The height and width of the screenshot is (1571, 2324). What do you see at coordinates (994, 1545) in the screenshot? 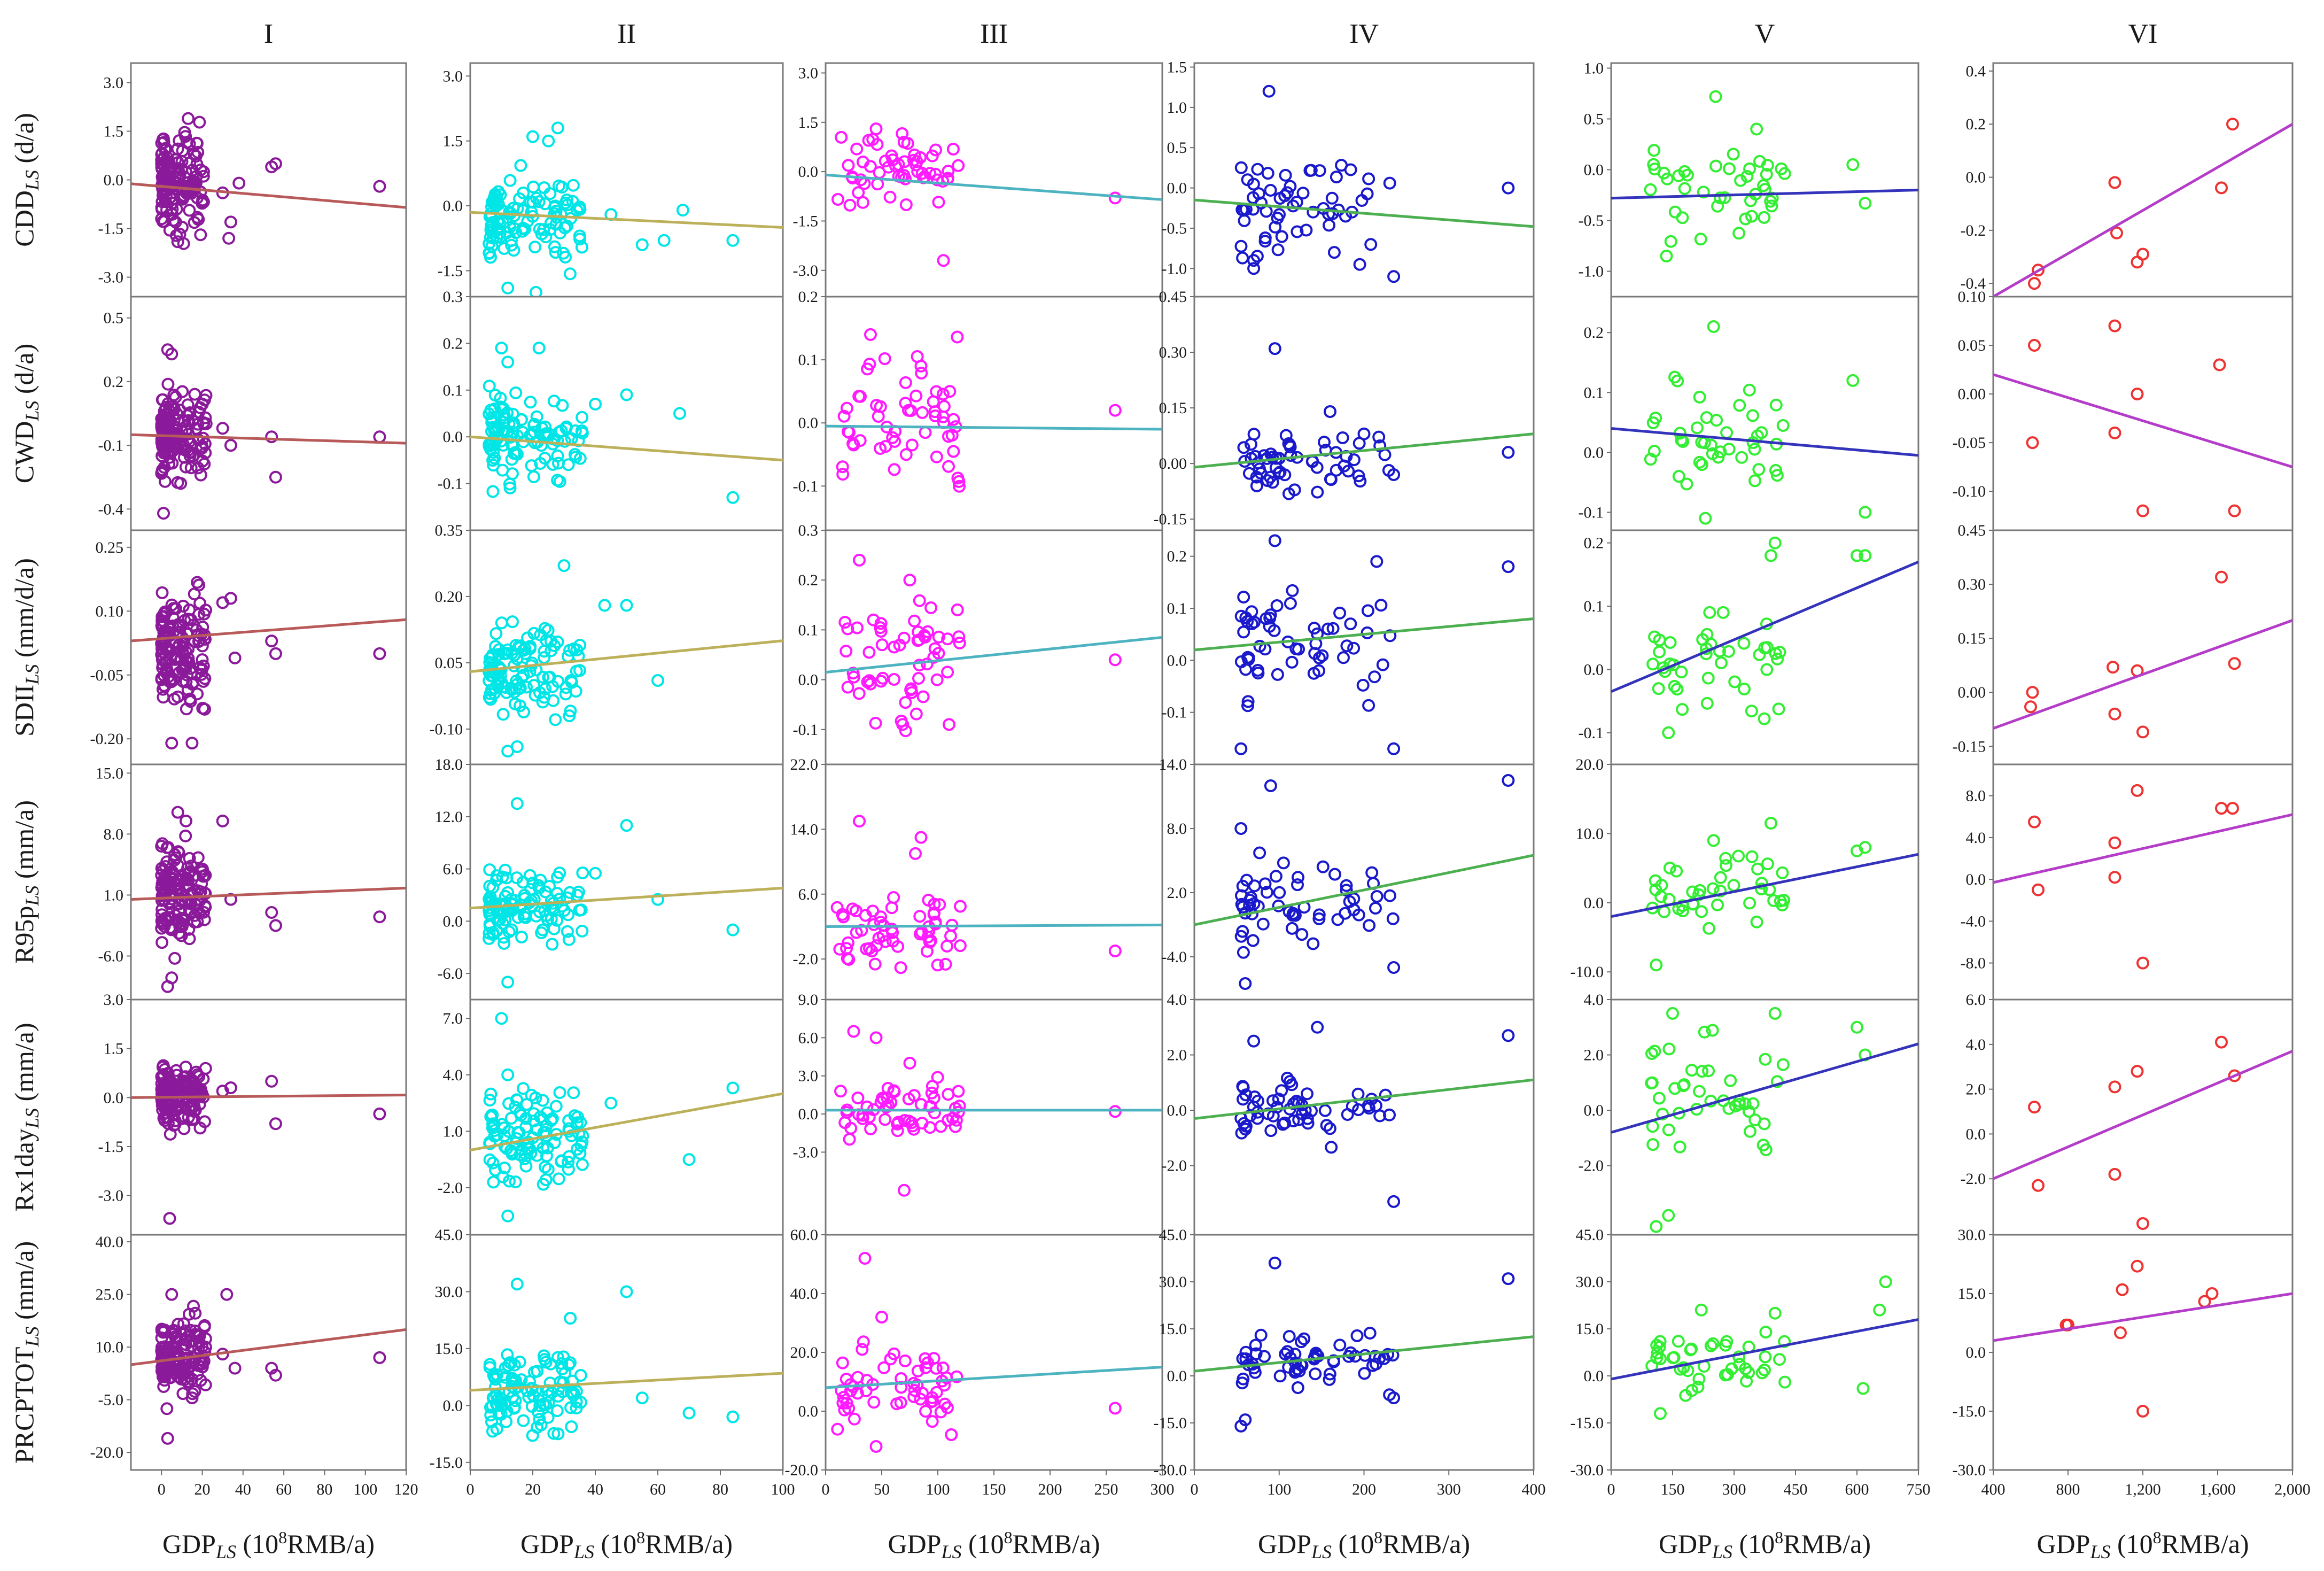
I see `x-axis-label-3: GDPLS (108RMB/a)` at bounding box center [994, 1545].